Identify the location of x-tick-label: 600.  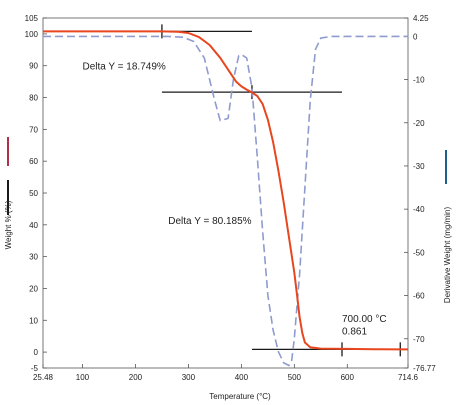
(348, 377).